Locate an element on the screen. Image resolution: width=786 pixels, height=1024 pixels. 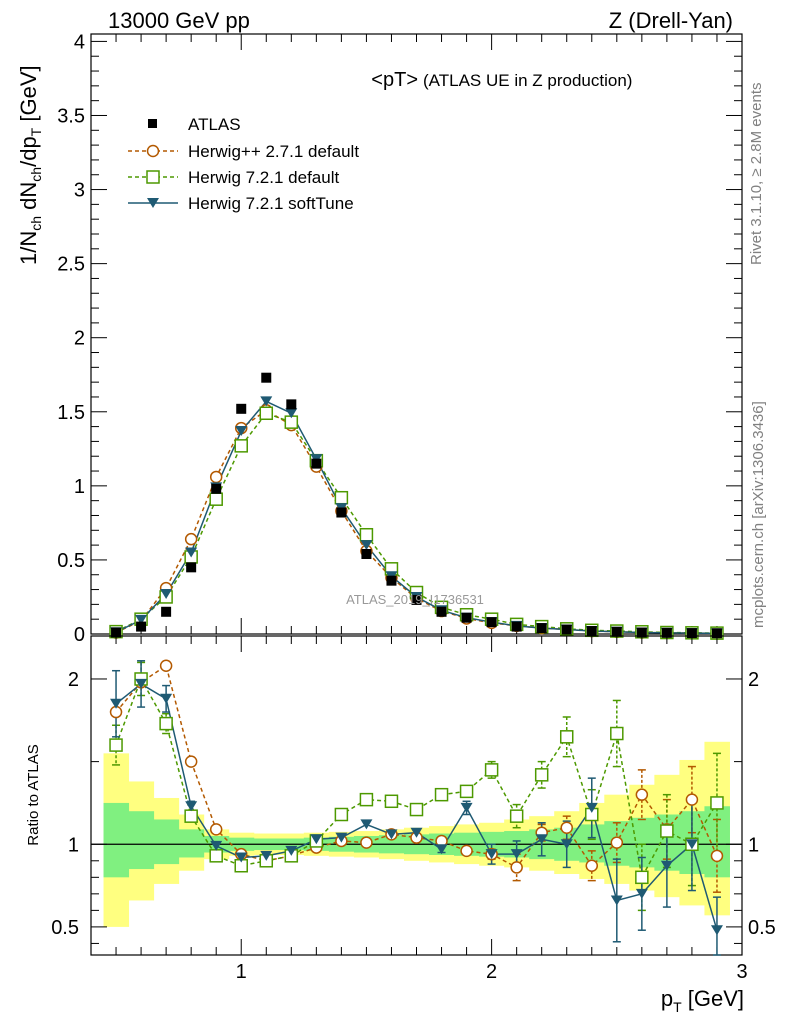
legend-entry-herwigpp: Herwig++ 2.7.1 default is located at coordinates (243, 151).